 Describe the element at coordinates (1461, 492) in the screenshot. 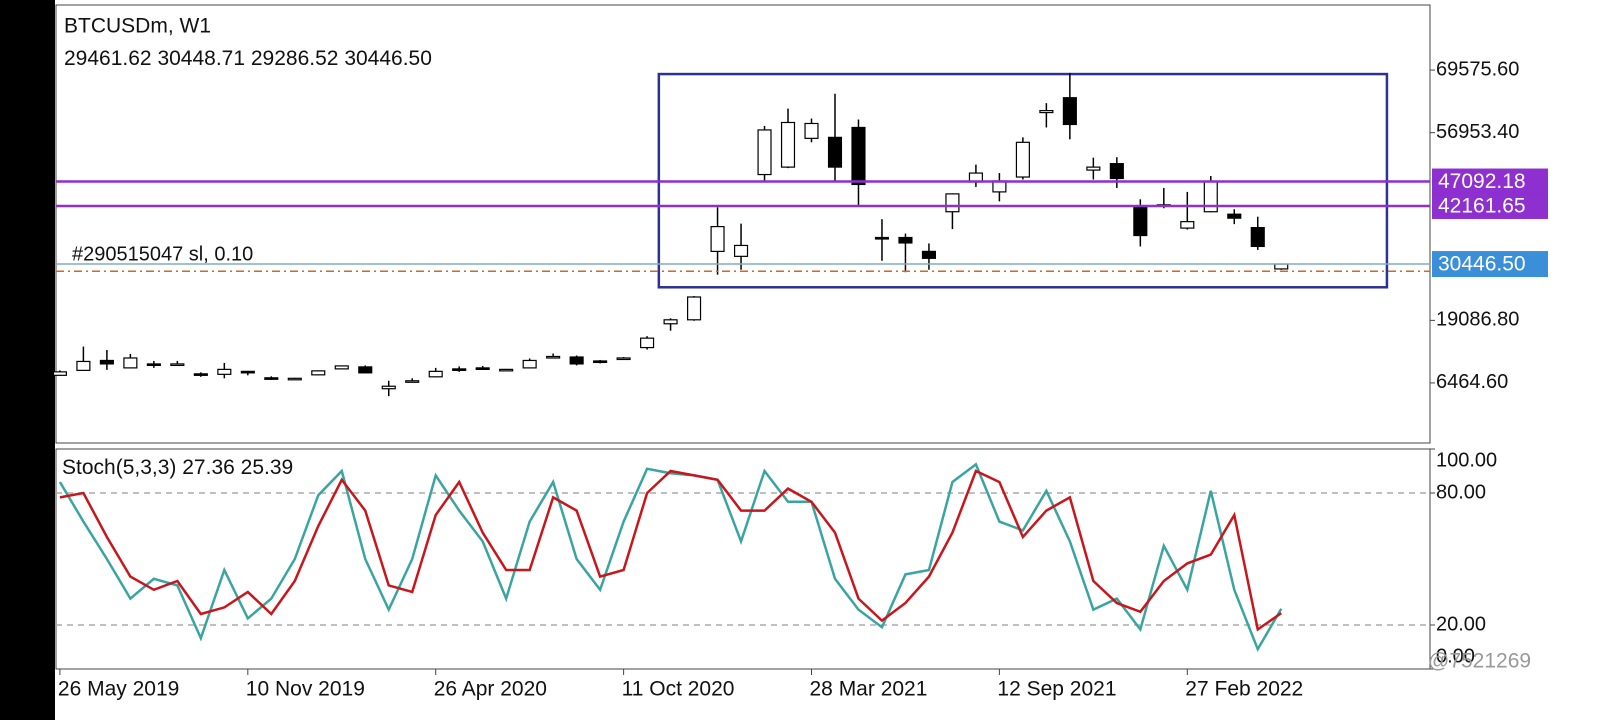

I see `y-tick-label: 80.00` at that location.